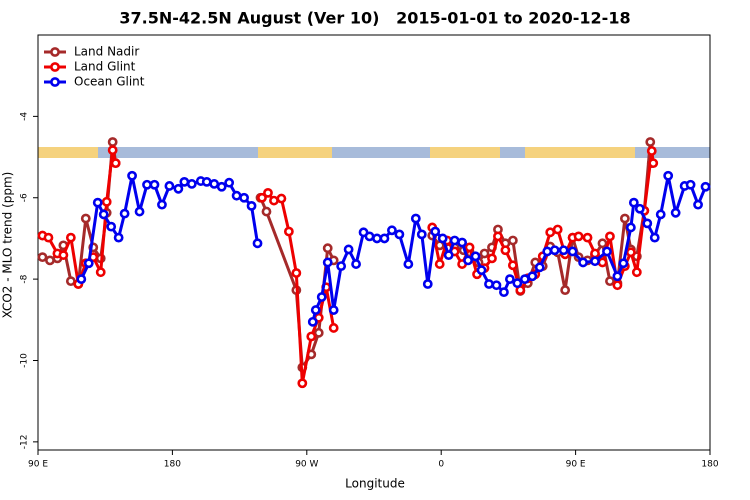  Describe the element at coordinates (306, 465) in the screenshot. I see `x-tick-label: 90 W` at that location.